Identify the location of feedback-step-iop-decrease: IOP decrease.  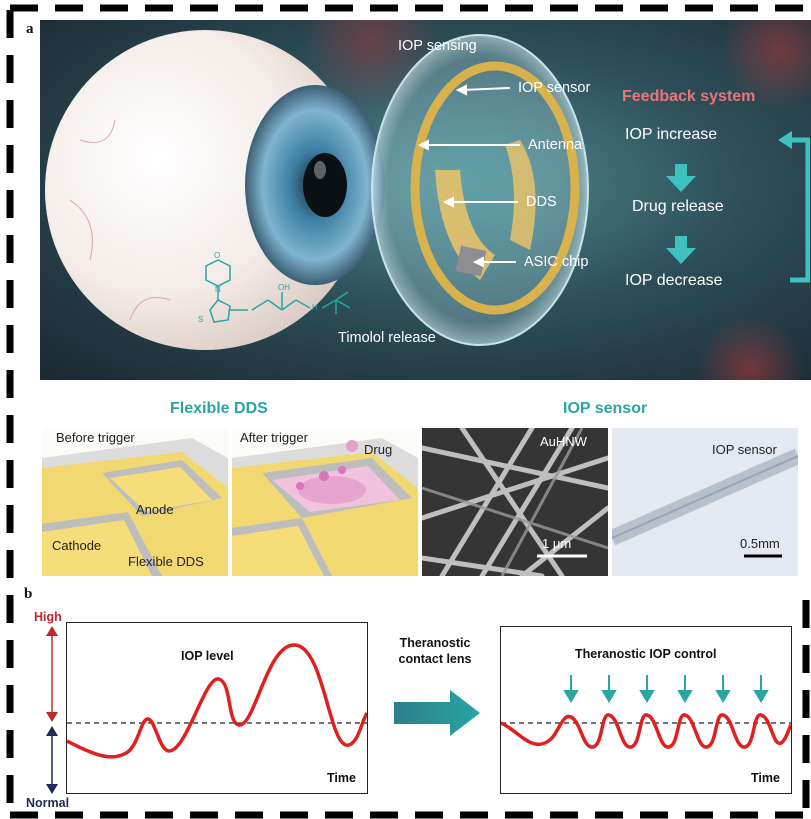
(674, 280).